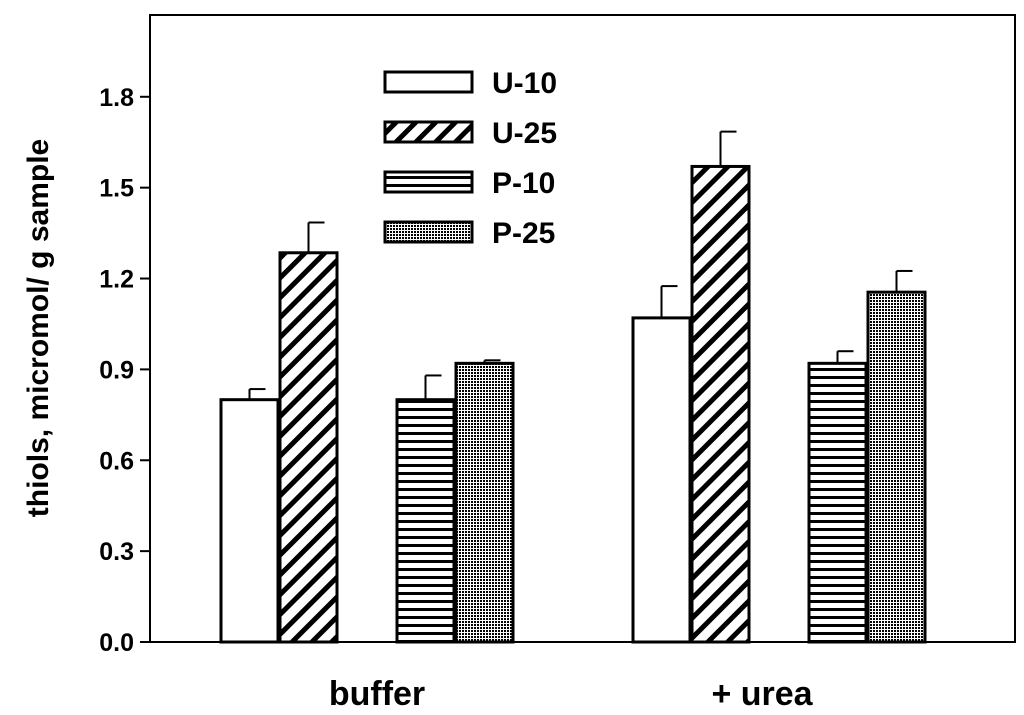 This screenshot has width=1024, height=715. Describe the element at coordinates (308, 447) in the screenshot. I see `bar-u-25-buffer` at that location.